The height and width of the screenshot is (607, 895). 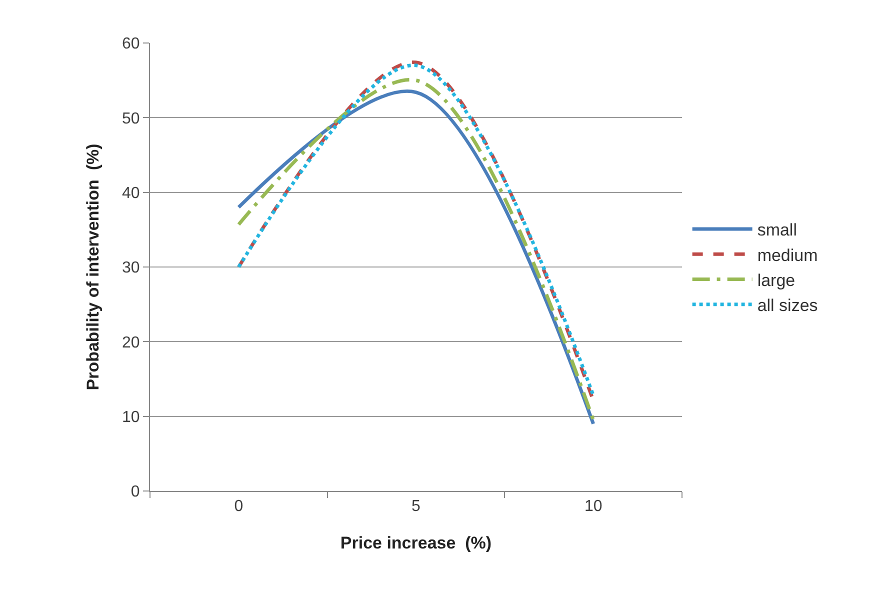 I want to click on y-tick-label: 10, so click(x=131, y=417).